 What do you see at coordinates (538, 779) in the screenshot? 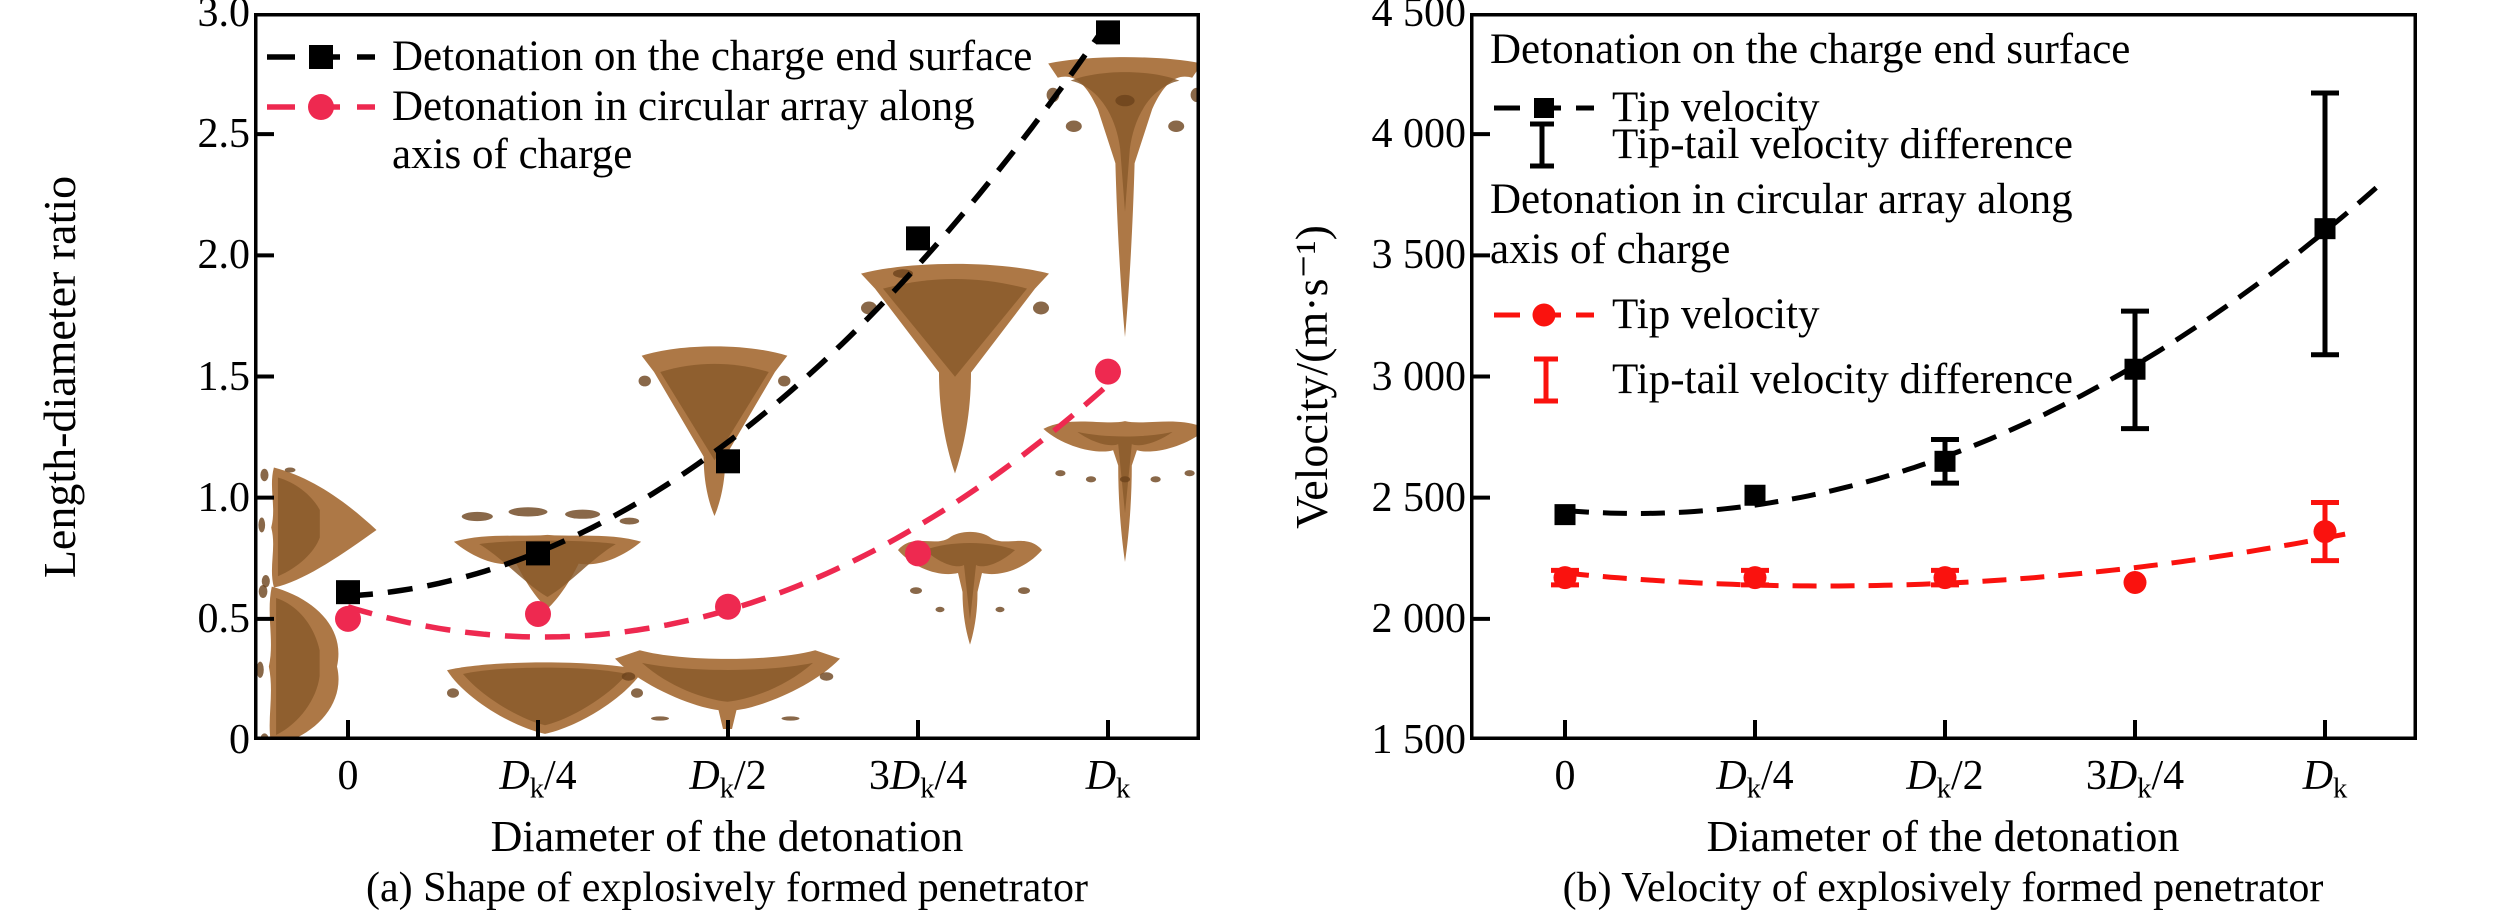
I see `panel-a-x-tick-label-Dk-4: Dk/4` at bounding box center [538, 779].